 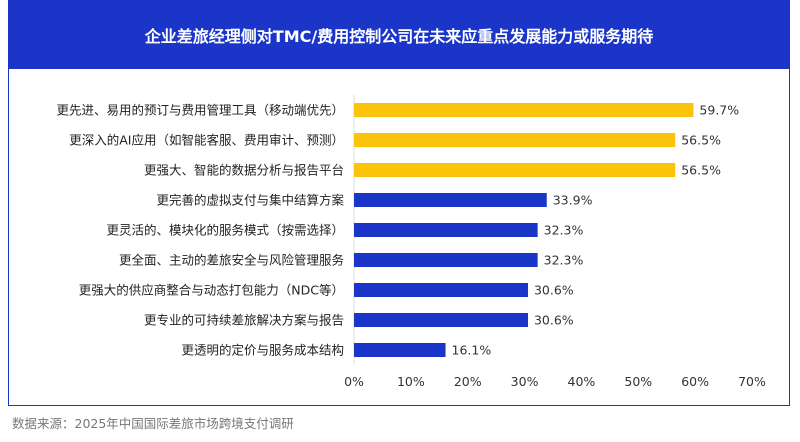 What do you see at coordinates (719, 110) in the screenshot?
I see `data-label: 59.7%` at bounding box center [719, 110].